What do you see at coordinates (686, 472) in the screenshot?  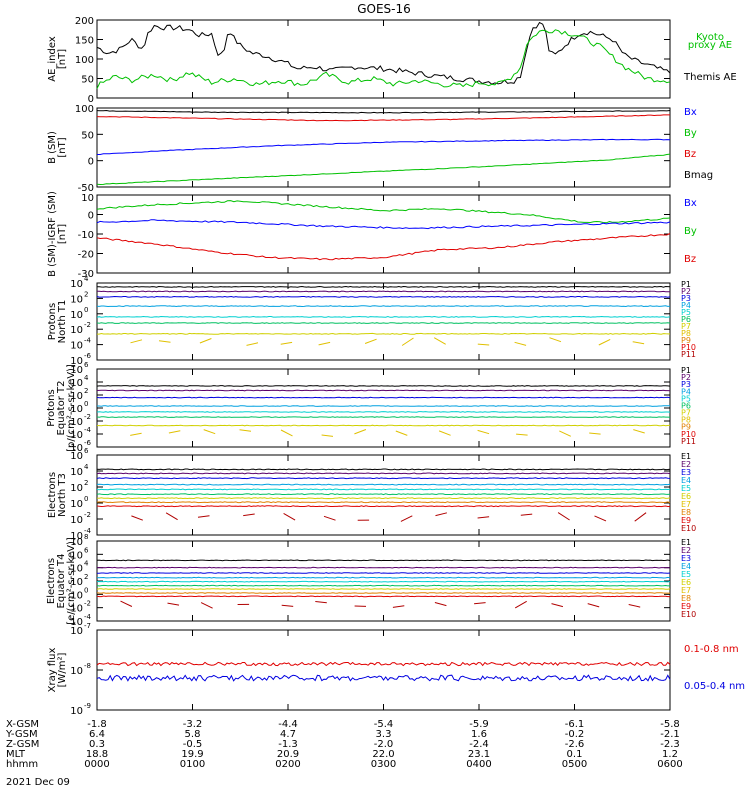 I see `legend-entry: E3` at bounding box center [686, 472].